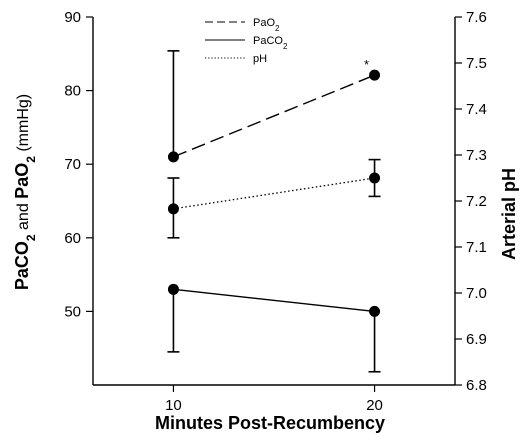 This screenshot has height=440, width=522. Describe the element at coordinates (374, 405) in the screenshot. I see `x-tick-label: 20` at that location.